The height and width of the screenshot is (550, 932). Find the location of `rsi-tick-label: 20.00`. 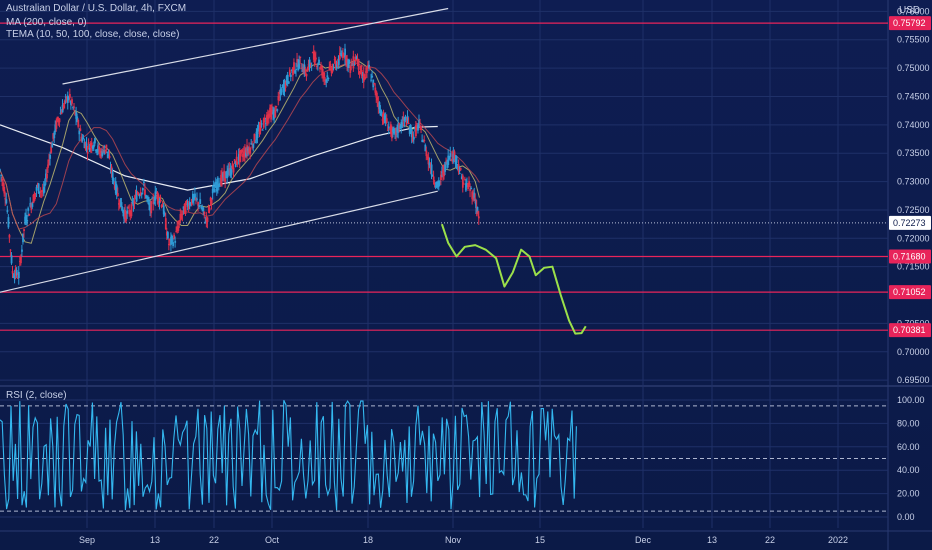

rsi-tick-label: 20.00 is located at coordinates (908, 494).